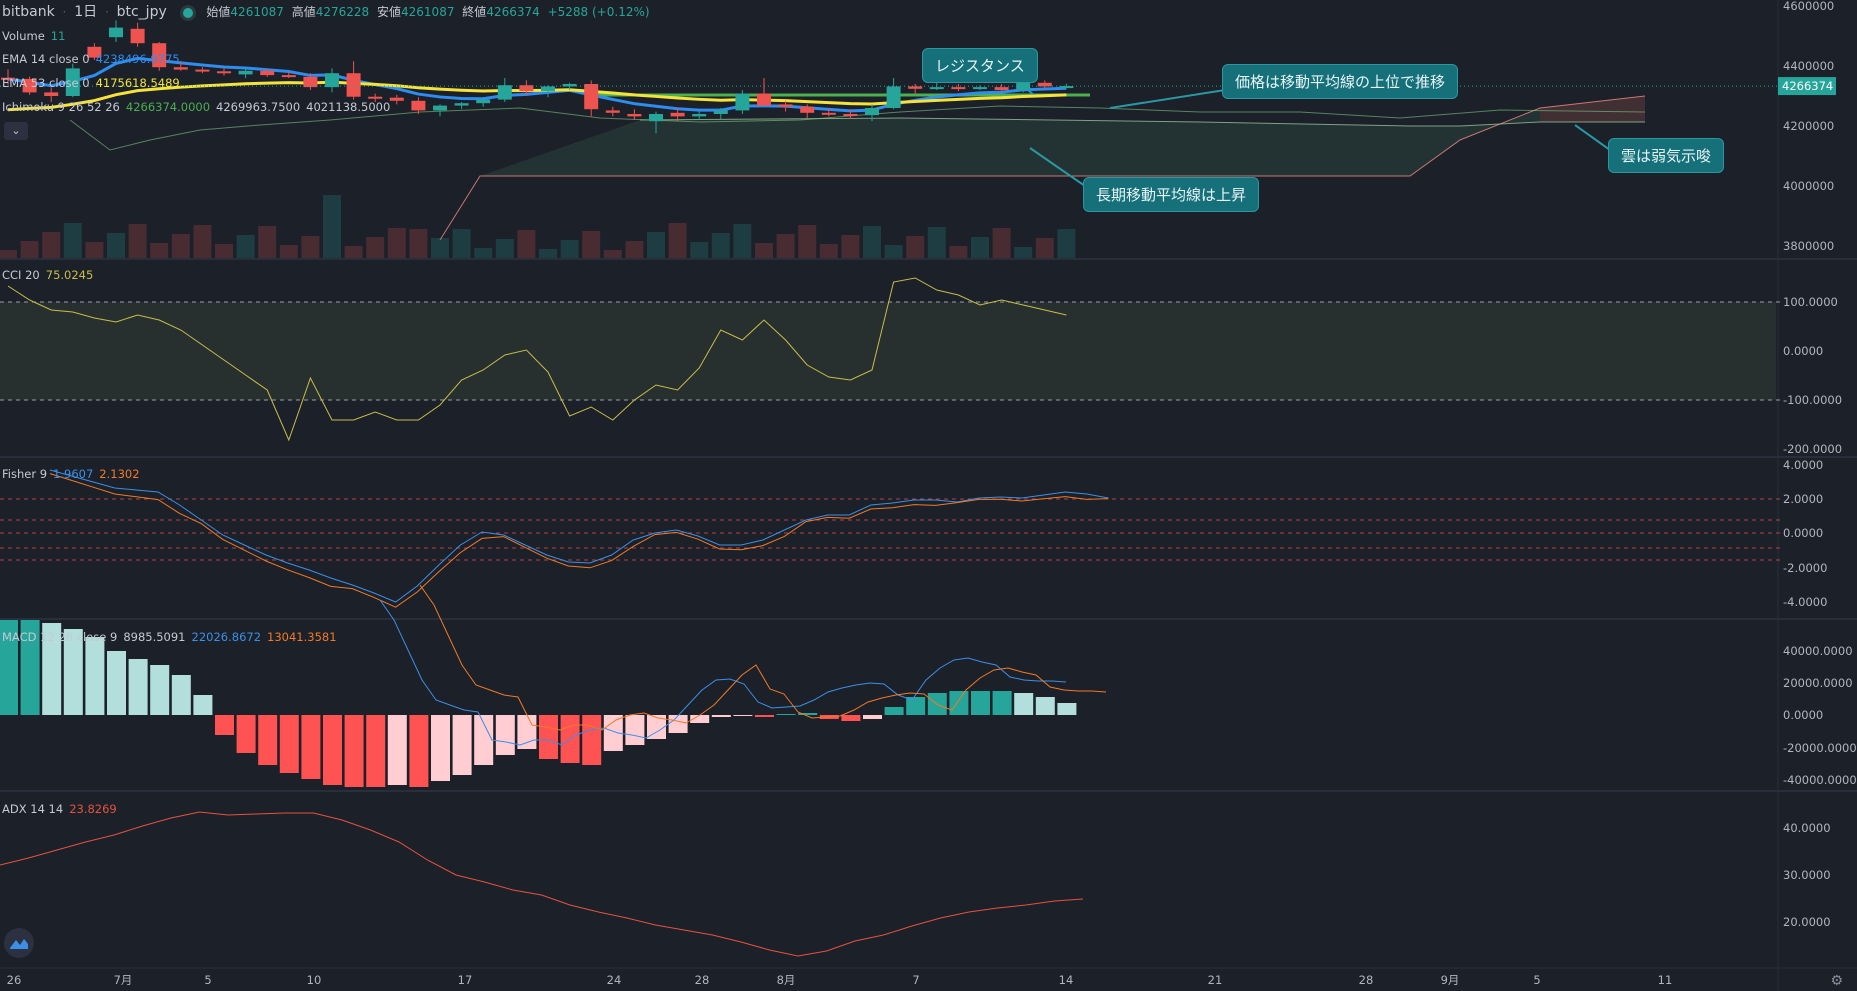 This screenshot has width=1857, height=991. Describe the element at coordinates (542, 884) in the screenshot. I see `adx-line` at that location.